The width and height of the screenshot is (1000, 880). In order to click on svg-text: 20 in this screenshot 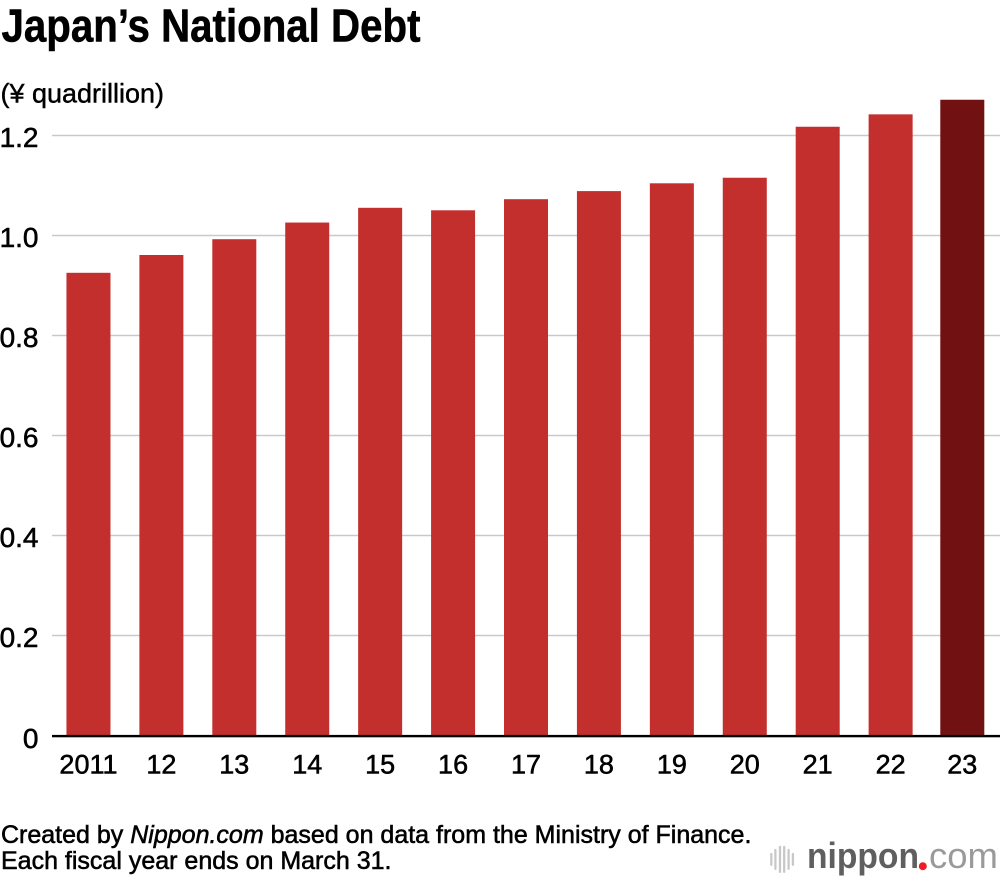, I will do `click(745, 764)`.